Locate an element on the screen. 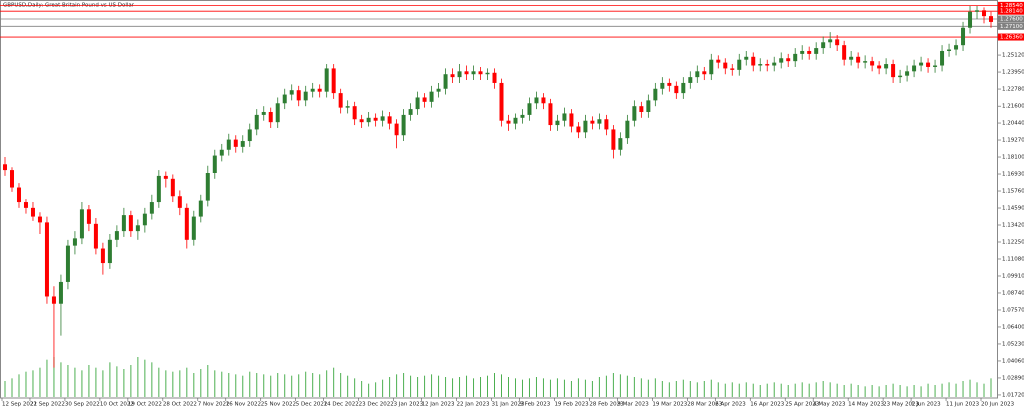 The image size is (1024, 410). y-tick-label: 1.07570 is located at coordinates (1013, 310).